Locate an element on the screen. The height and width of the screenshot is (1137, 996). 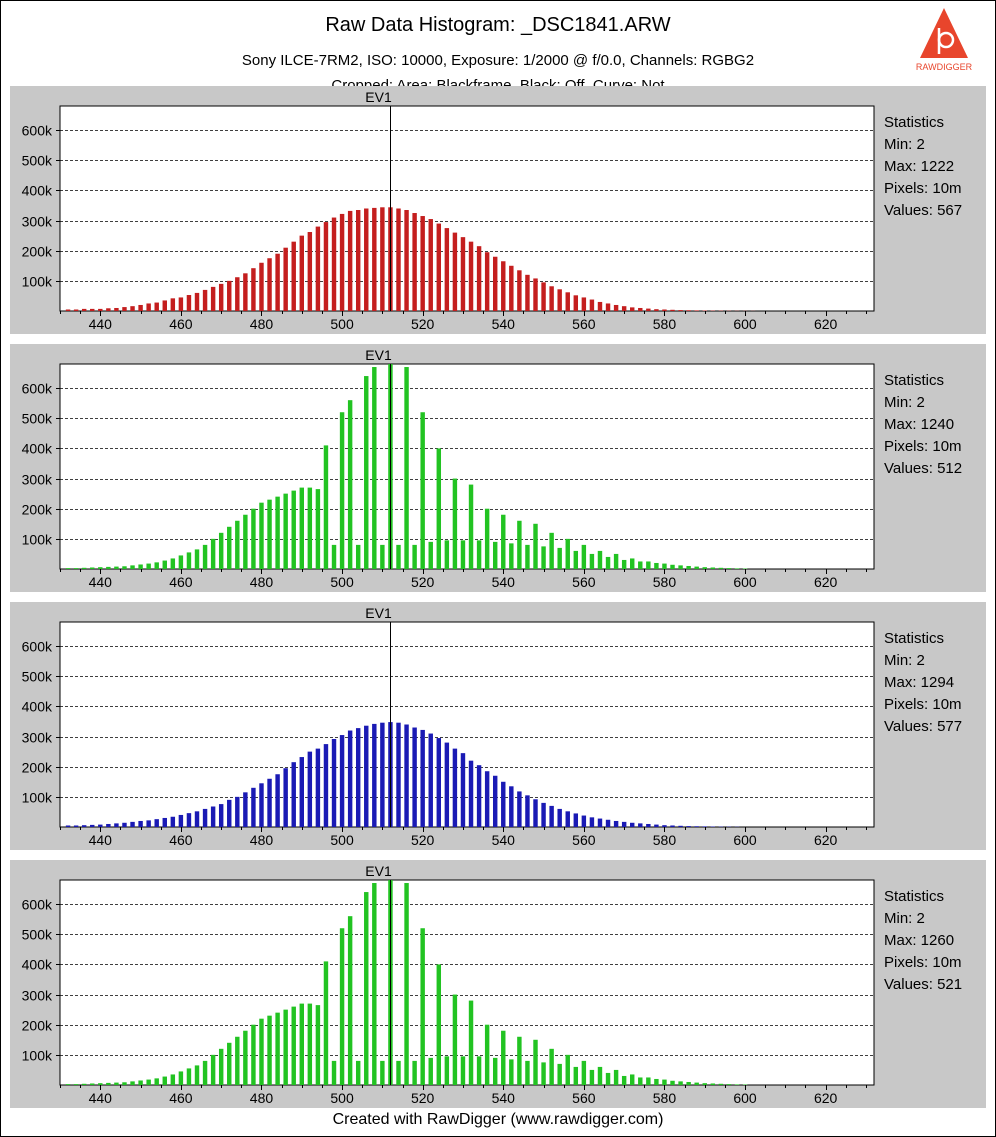
x-tick-label: 600 is located at coordinates (745, 582).